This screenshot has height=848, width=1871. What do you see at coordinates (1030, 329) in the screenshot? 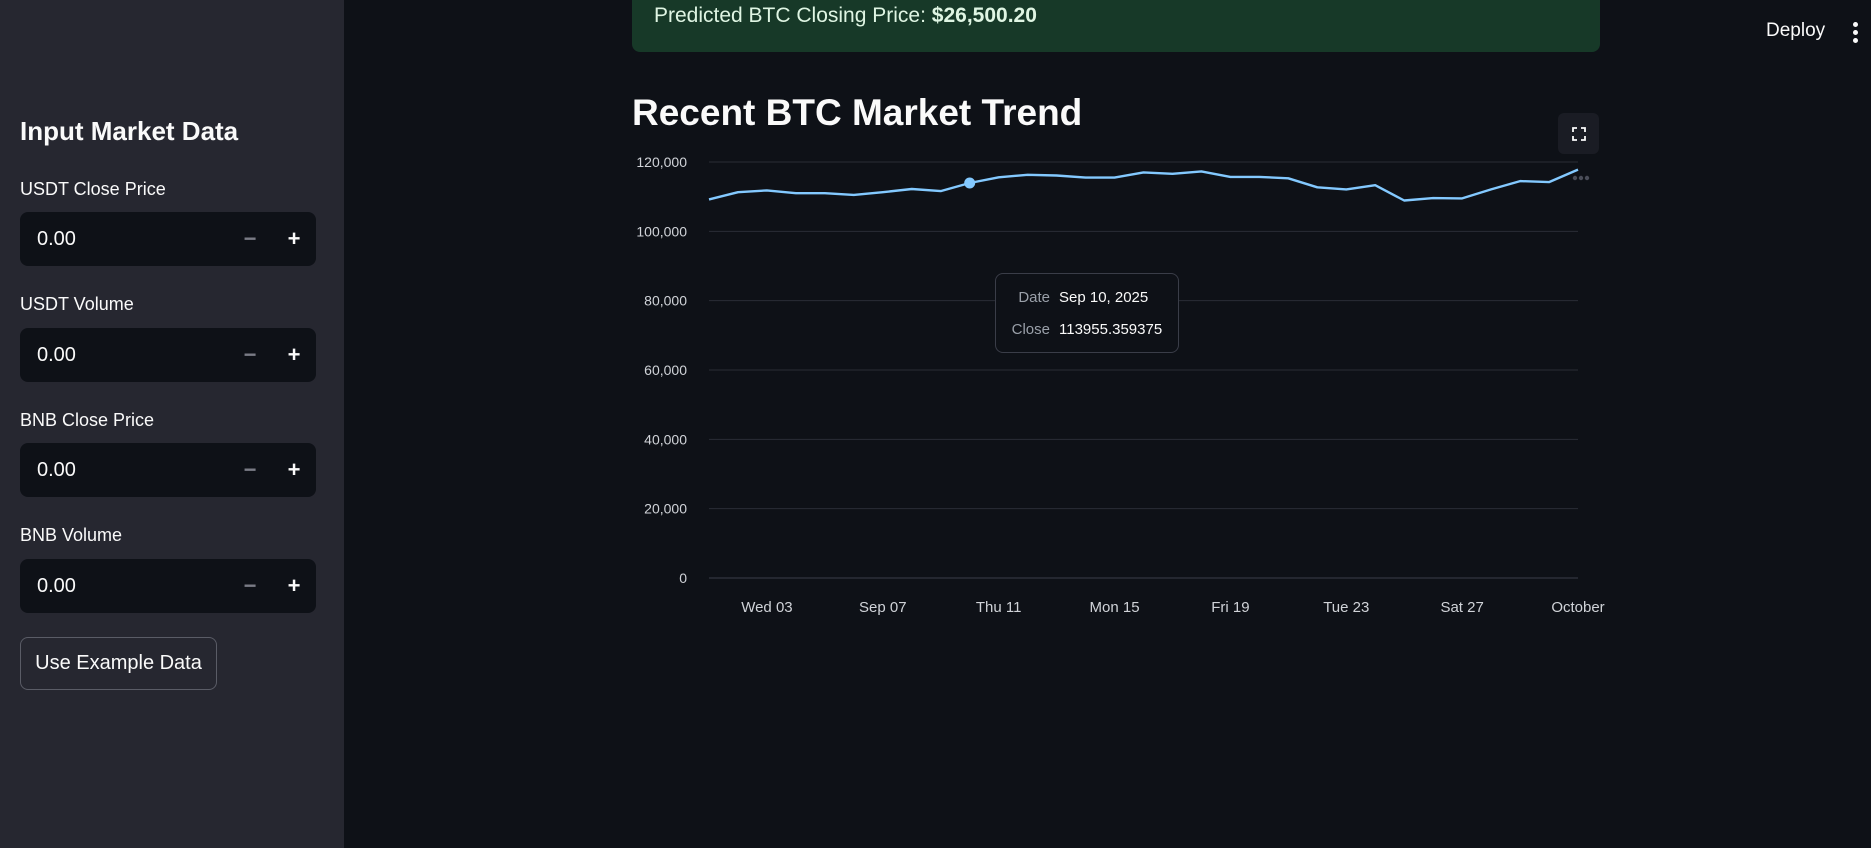
I see `tooltip-close-key: Close` at bounding box center [1030, 329].